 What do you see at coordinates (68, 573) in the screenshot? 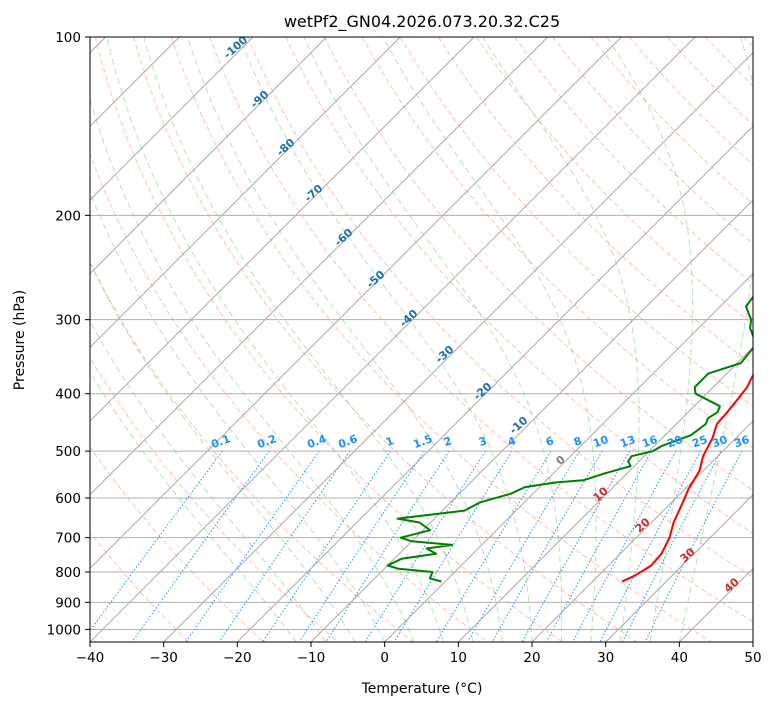
I see `y-tick-label: 800` at bounding box center [68, 573].